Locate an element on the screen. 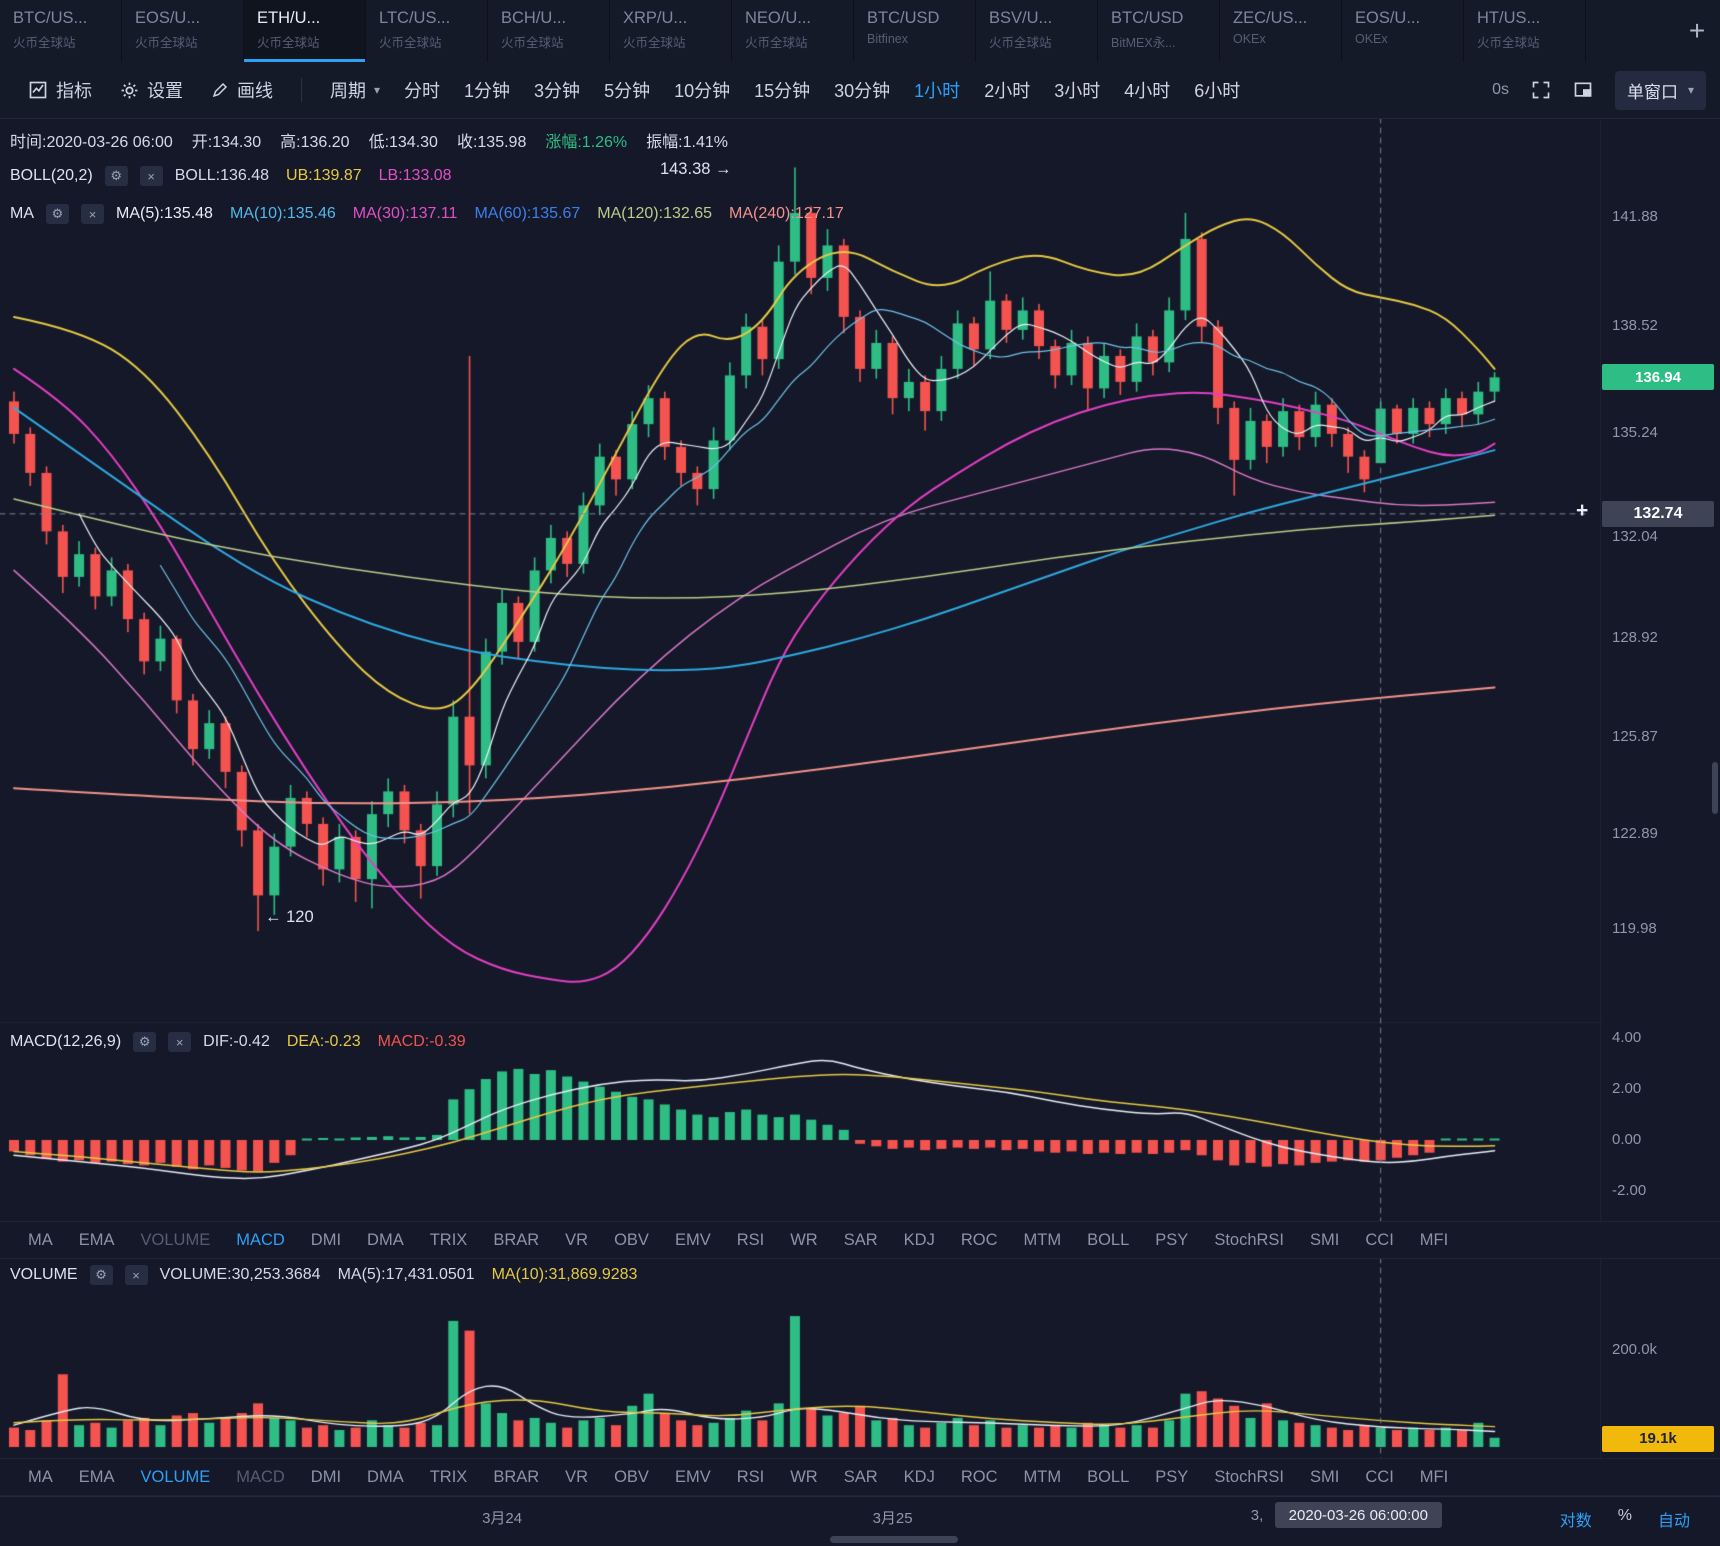 This screenshot has height=1546, width=1720. percent-scale-option: % is located at coordinates (1624, 1515).